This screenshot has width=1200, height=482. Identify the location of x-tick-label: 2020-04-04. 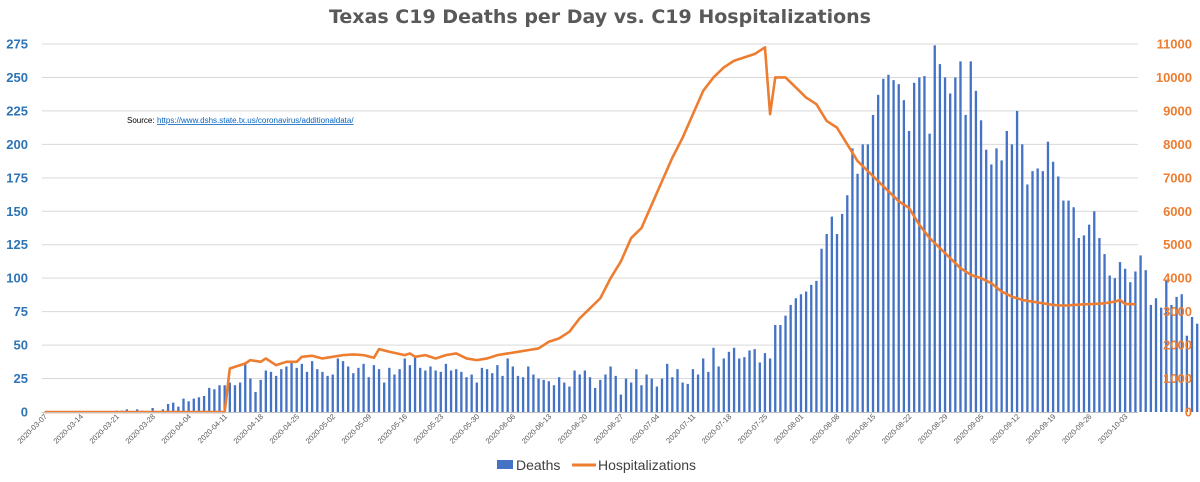
(176, 428).